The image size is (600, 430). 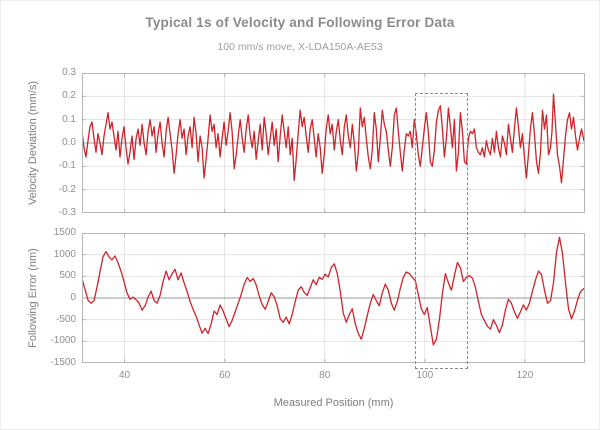 I want to click on x-tick-label: 40, so click(x=124, y=375).